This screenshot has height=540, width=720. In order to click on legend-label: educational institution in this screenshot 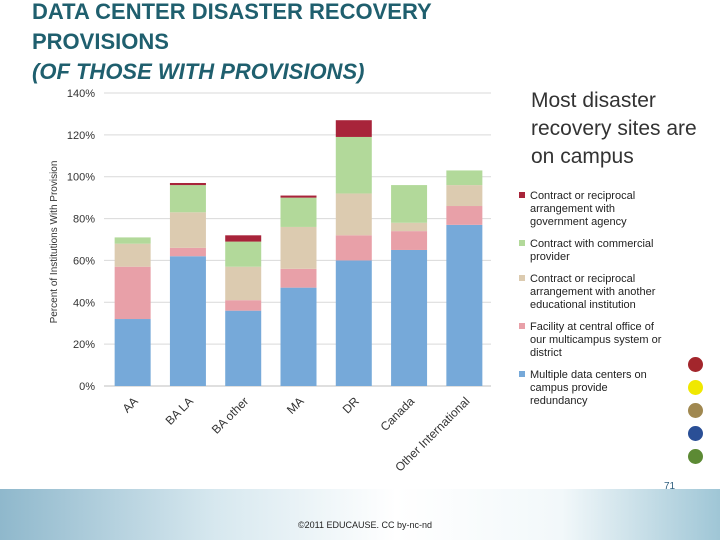, I will do `click(583, 305)`.